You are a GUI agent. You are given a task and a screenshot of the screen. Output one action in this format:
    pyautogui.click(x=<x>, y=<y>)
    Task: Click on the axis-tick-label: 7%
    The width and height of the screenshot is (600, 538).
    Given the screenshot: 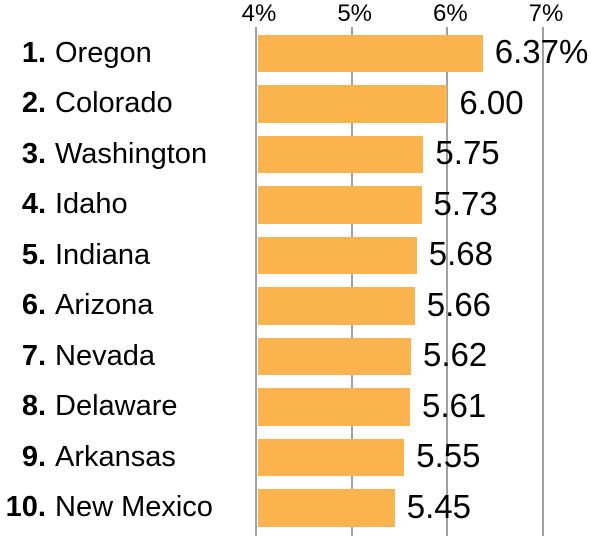 What is the action you would take?
    pyautogui.click(x=546, y=13)
    